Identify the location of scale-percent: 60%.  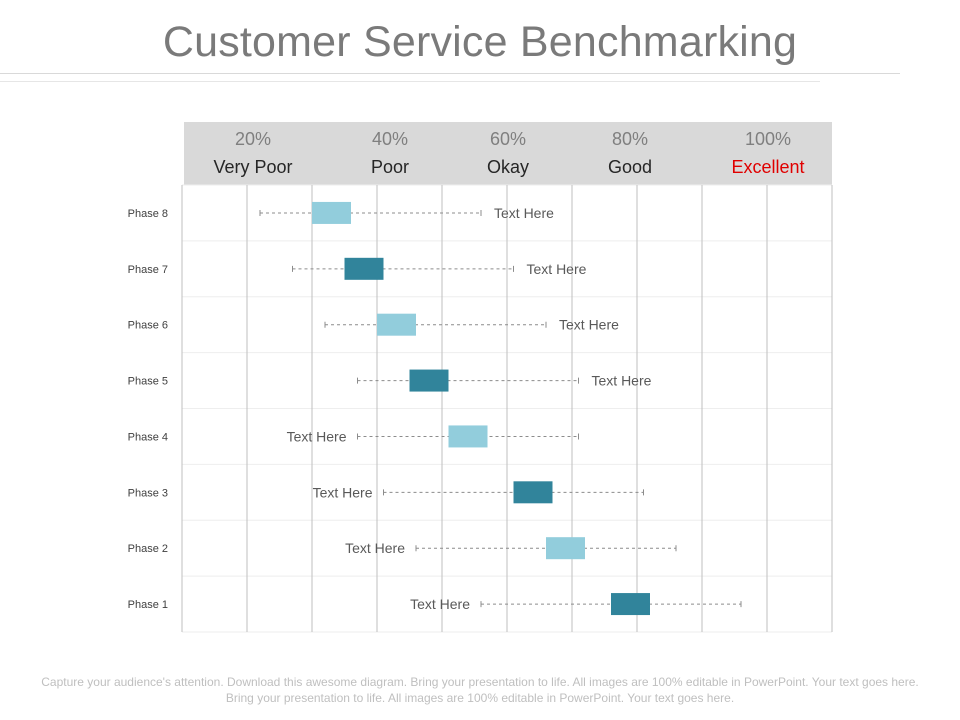
(508, 139).